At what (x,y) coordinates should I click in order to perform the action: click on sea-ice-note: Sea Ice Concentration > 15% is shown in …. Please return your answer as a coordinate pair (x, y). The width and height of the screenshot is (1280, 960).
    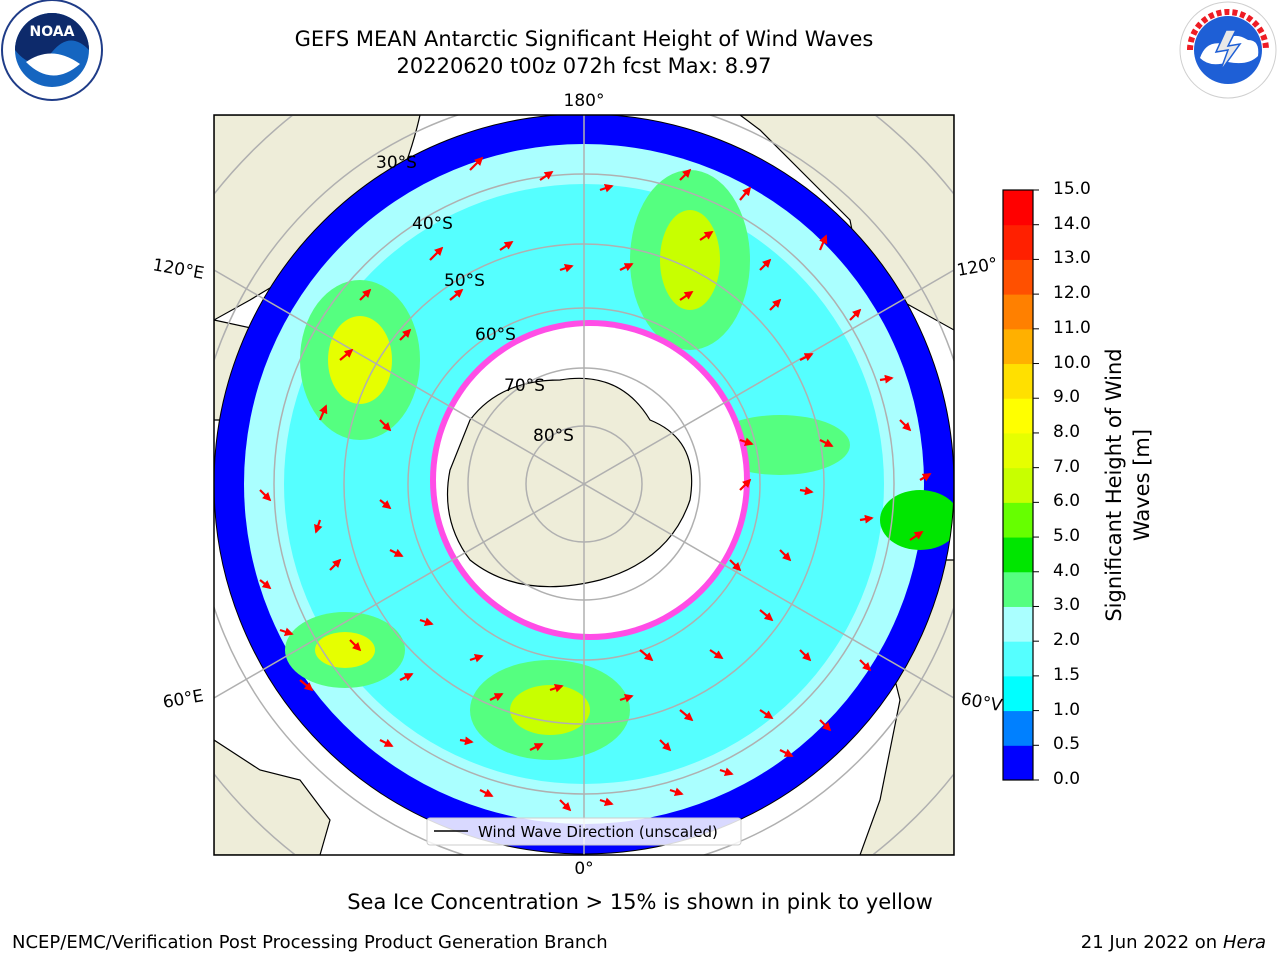
    Looking at the image, I should click on (640, 902).